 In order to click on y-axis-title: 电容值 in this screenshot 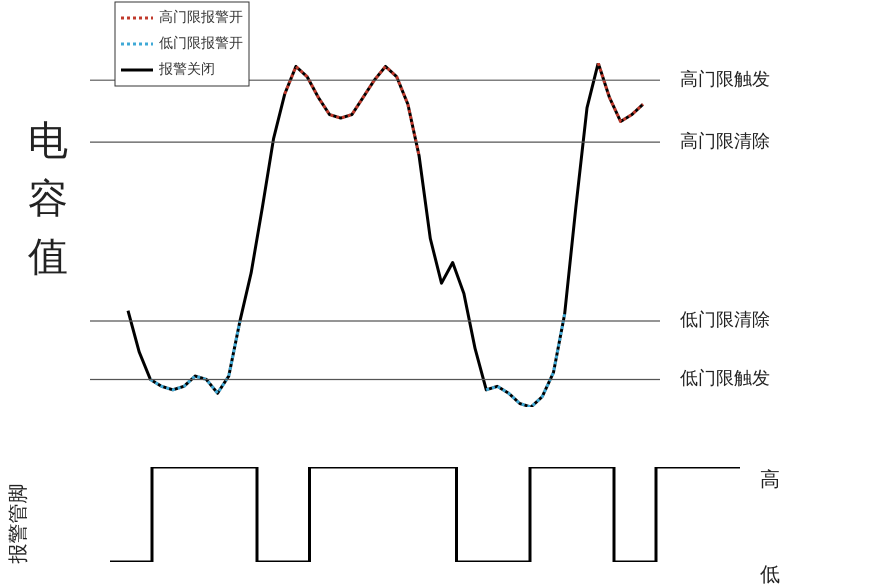, I will do `click(48, 199)`.